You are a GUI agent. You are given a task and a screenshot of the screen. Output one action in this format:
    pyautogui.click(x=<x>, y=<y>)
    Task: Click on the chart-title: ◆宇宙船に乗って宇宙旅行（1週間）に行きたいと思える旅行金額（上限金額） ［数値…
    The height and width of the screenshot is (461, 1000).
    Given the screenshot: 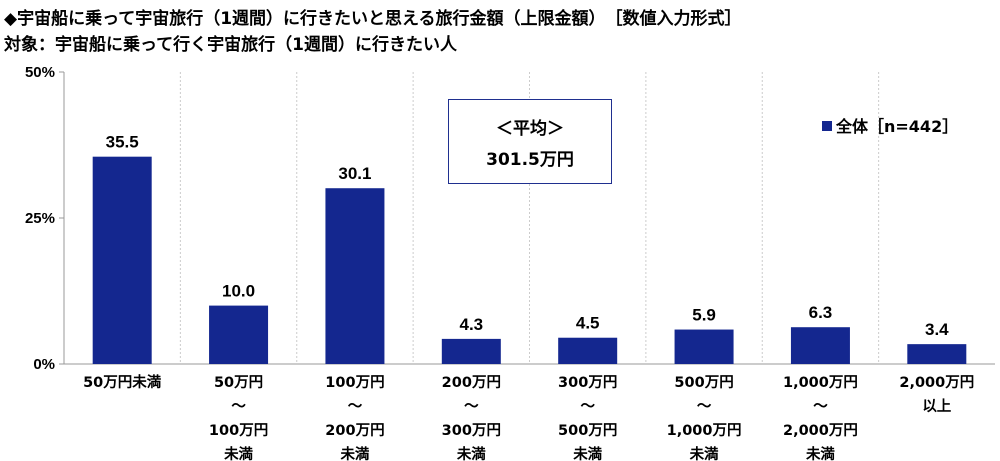 What is the action you would take?
    pyautogui.click(x=373, y=19)
    